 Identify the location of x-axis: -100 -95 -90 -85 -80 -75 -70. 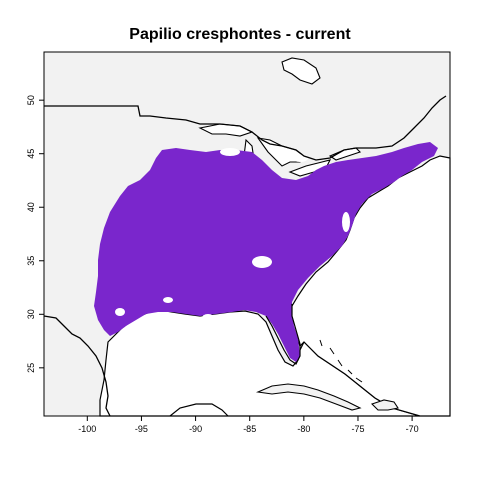
(248, 425).